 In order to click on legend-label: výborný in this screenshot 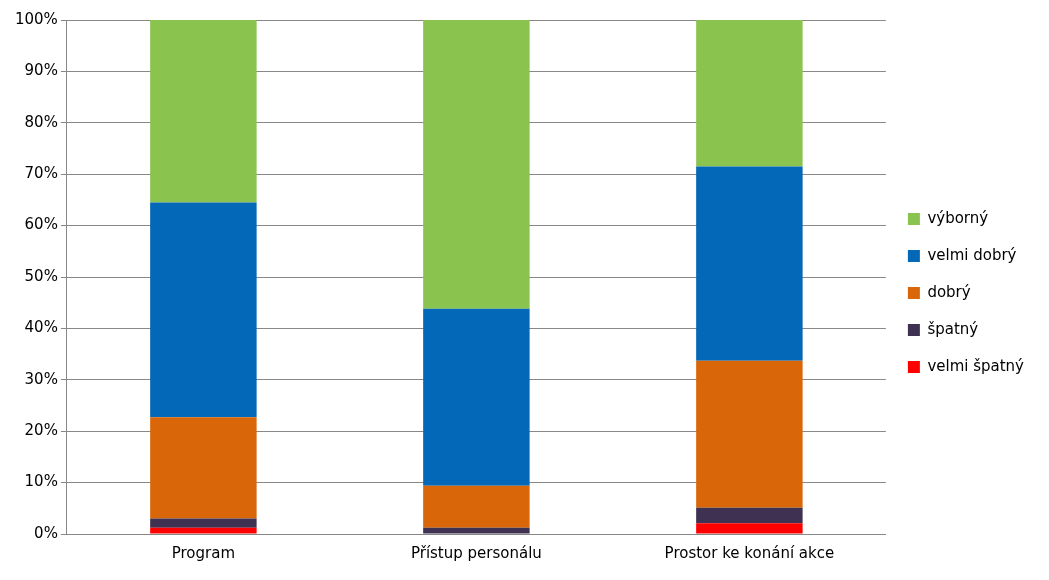, I will do `click(958, 217)`.